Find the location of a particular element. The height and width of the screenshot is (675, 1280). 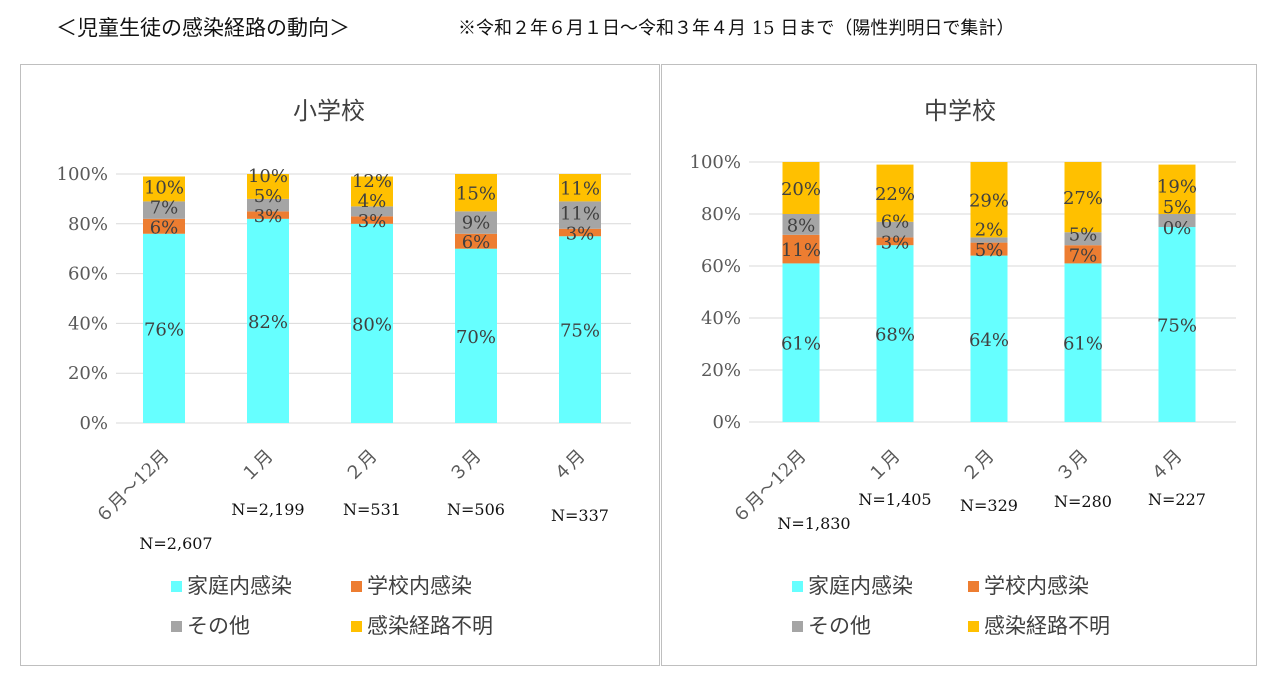

data-label: 11% is located at coordinates (580, 189).